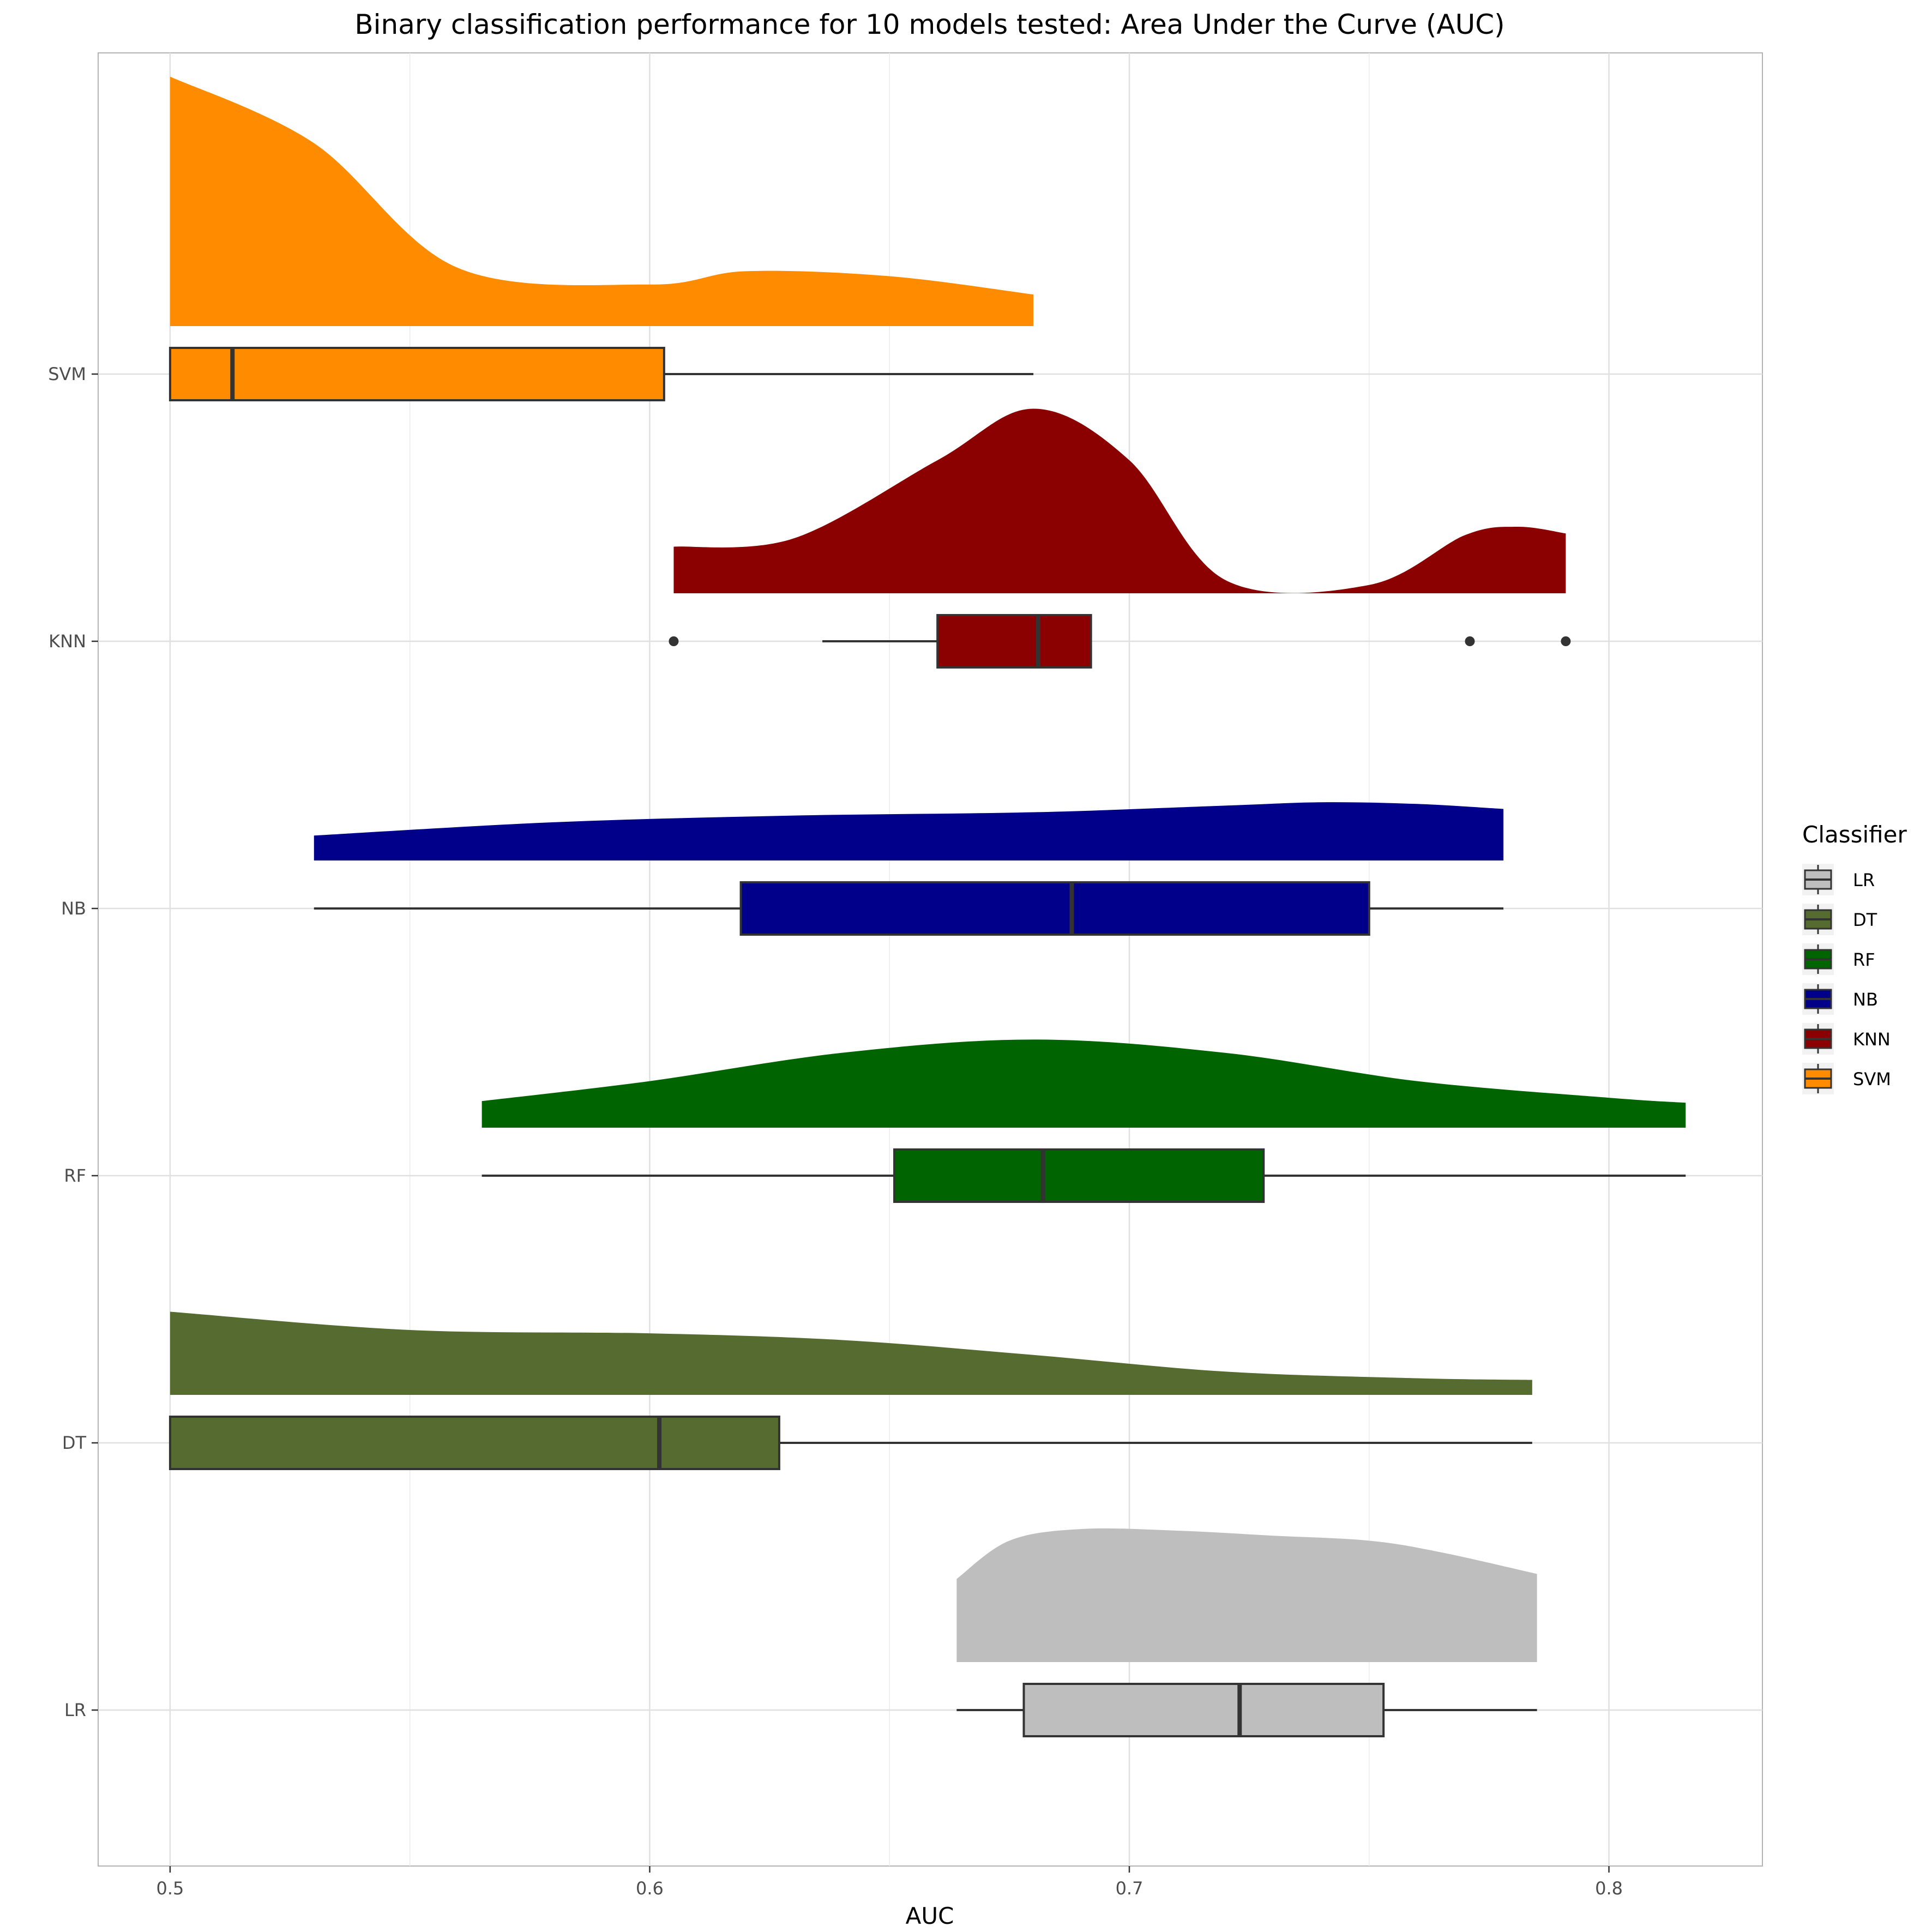 This screenshot has height=1932, width=1932. Describe the element at coordinates (909, 831) in the screenshot. I see `density-nb` at that location.